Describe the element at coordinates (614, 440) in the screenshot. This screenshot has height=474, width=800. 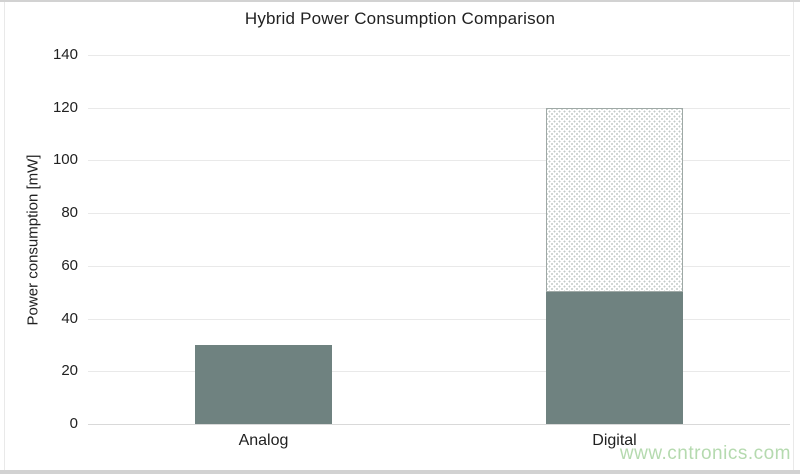
I see `x-category-label: Digital` at that location.